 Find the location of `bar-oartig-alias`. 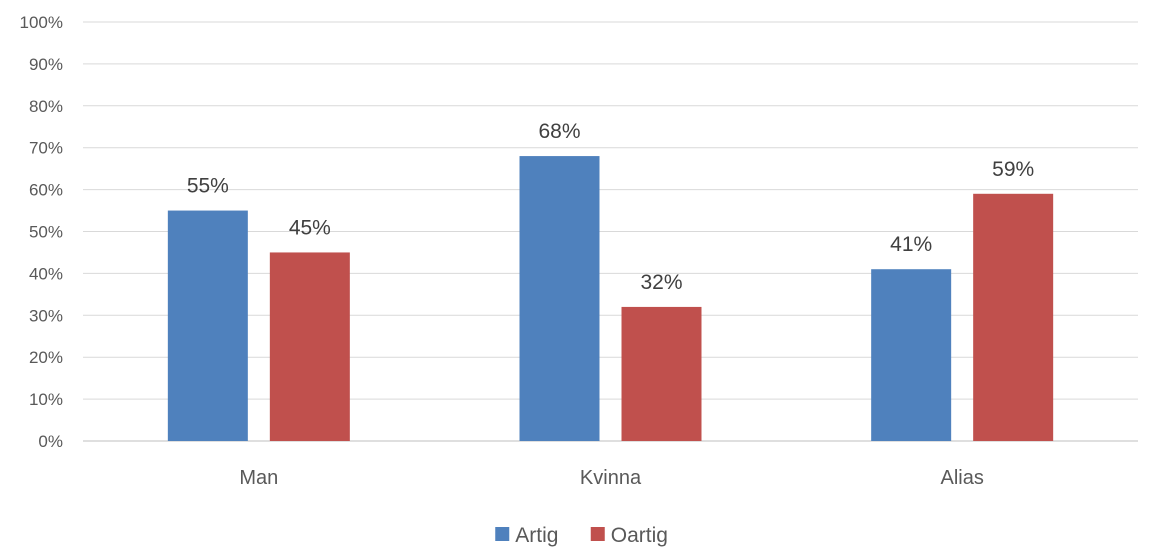

bar-oartig-alias is located at coordinates (1013, 317).